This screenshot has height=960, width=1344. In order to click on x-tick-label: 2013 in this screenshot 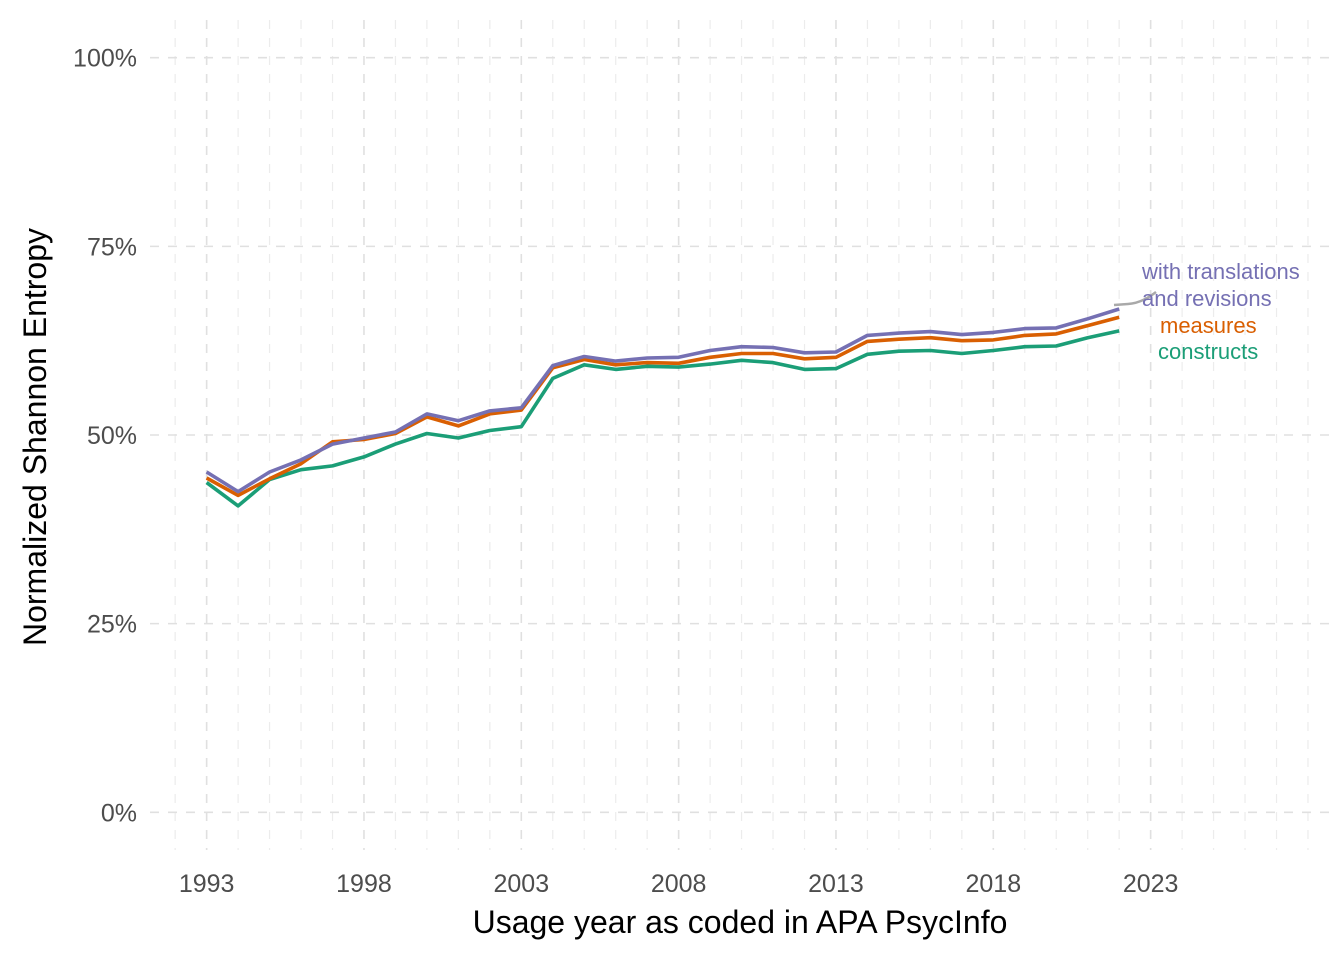, I will do `click(836, 884)`.